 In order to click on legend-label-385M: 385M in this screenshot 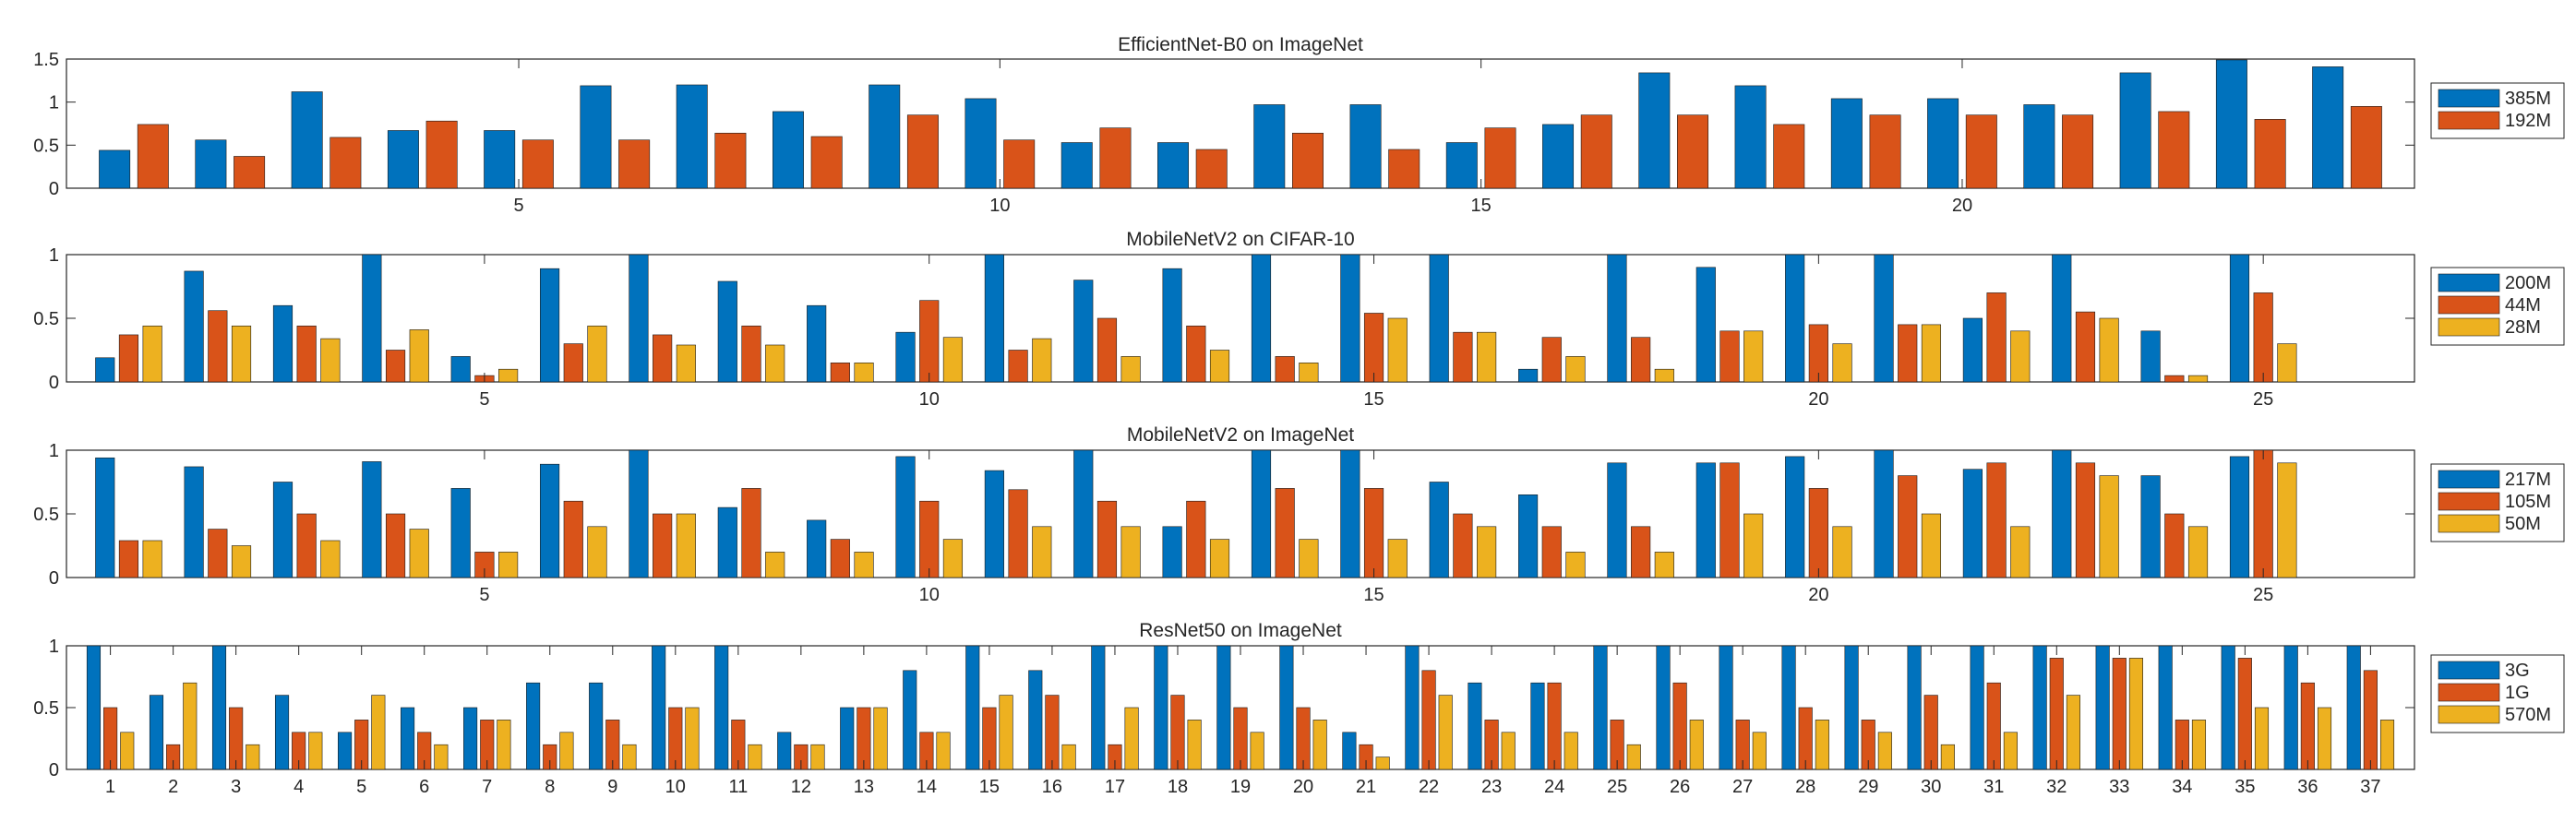, I will do `click(2528, 99)`.